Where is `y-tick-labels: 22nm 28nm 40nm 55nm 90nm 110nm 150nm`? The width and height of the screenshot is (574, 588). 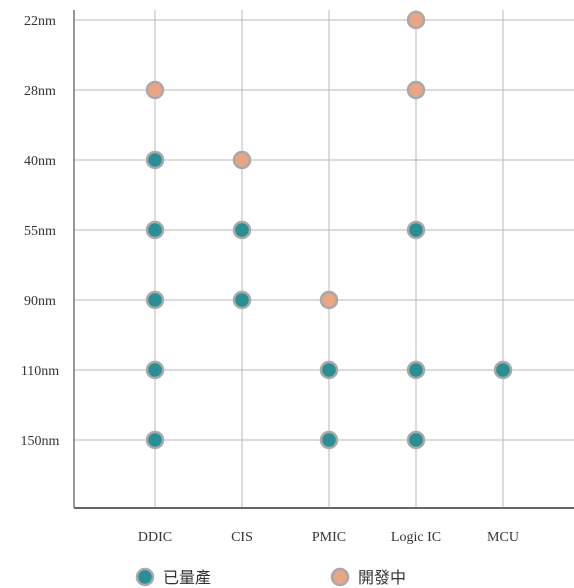
y-tick-labels: 22nm 28nm 40nm 55nm 90nm 110nm 150nm is located at coordinates (40, 231).